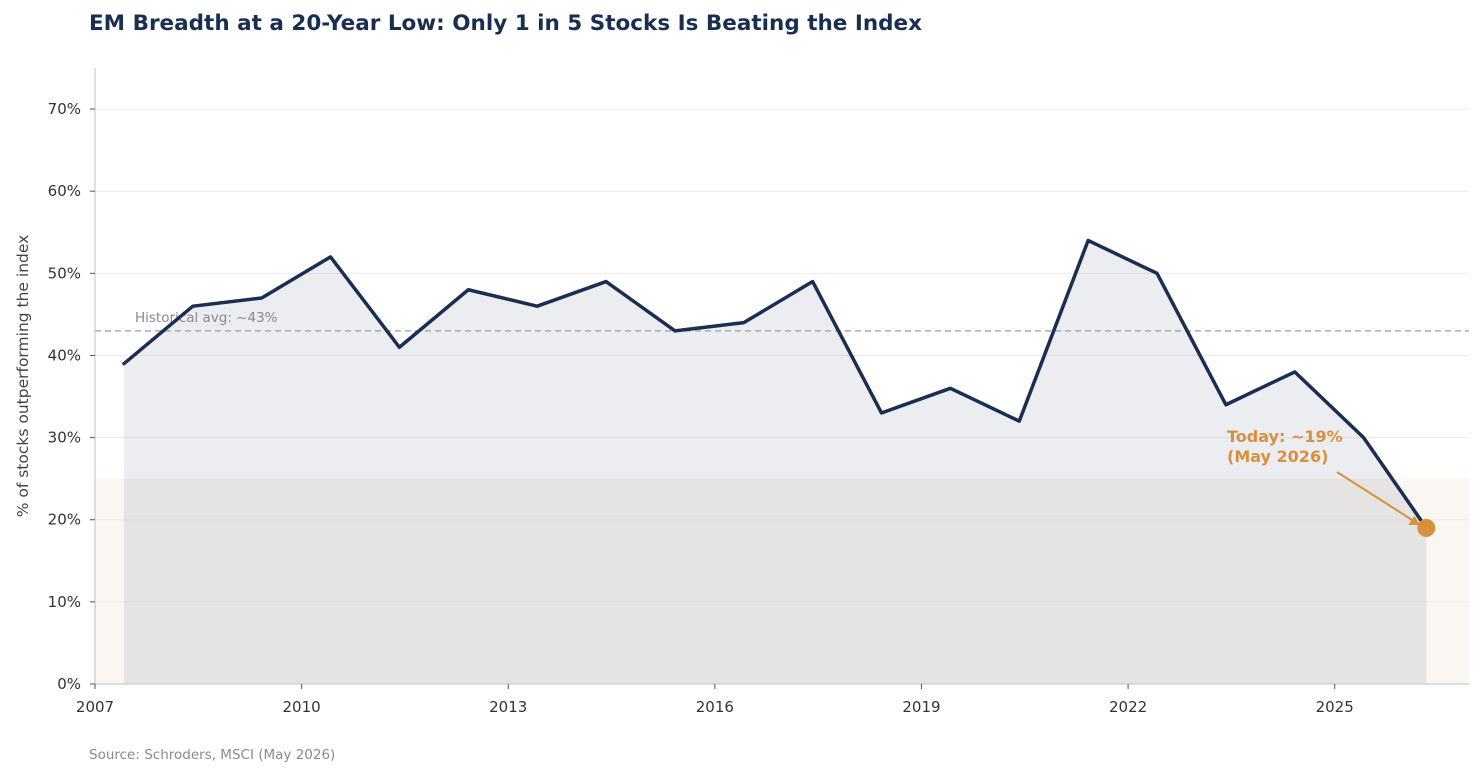  I want to click on annotation-label: Today: ~19%, so click(1285, 436).